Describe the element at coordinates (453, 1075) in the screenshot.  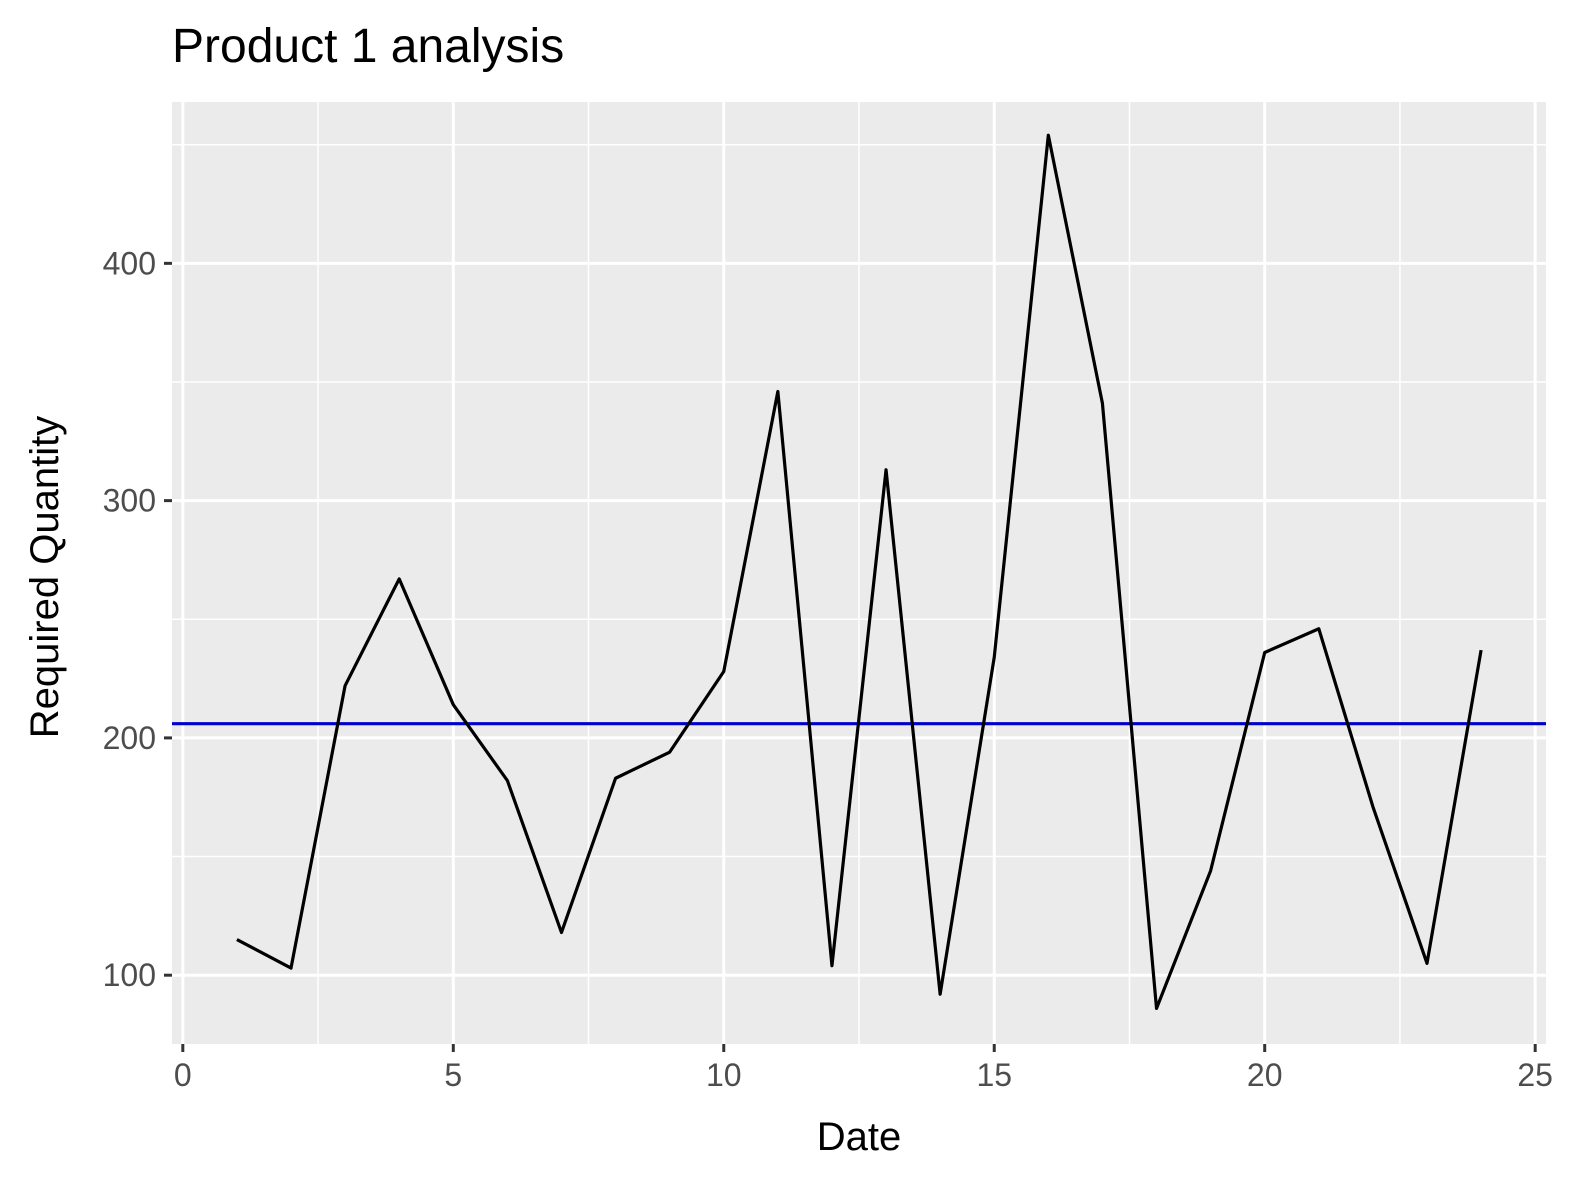
I see `x-tick-label-1: 5` at that location.